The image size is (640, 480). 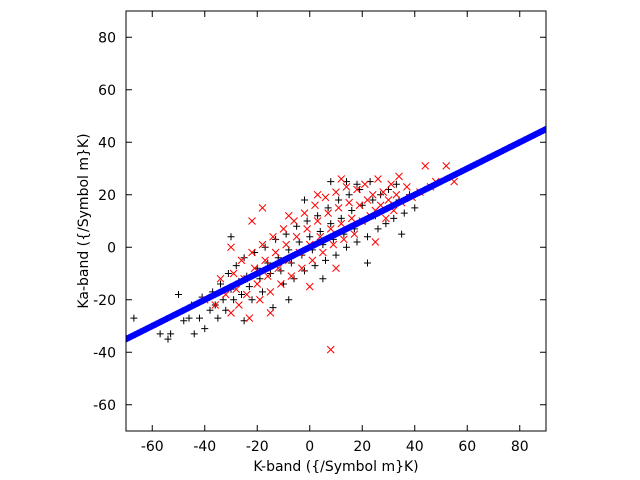 What do you see at coordinates (107, 196) in the screenshot?
I see `y-tick-label: 20` at bounding box center [107, 196].